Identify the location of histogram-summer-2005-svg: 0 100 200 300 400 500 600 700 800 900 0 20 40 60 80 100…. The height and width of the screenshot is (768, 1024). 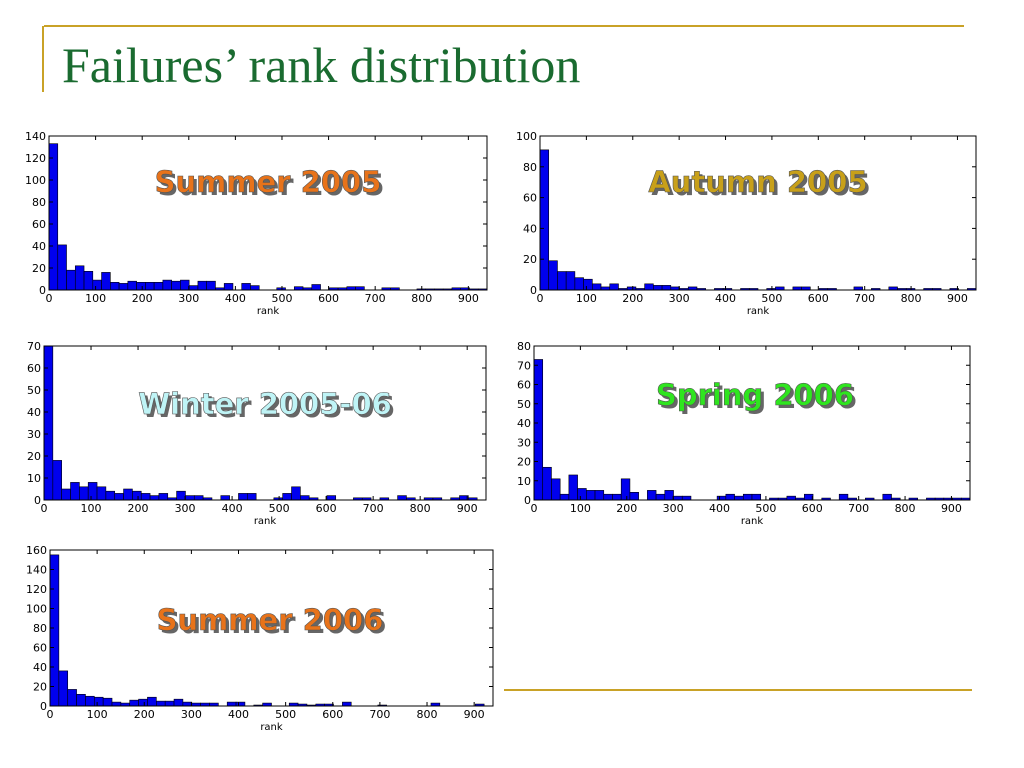
(256, 223).